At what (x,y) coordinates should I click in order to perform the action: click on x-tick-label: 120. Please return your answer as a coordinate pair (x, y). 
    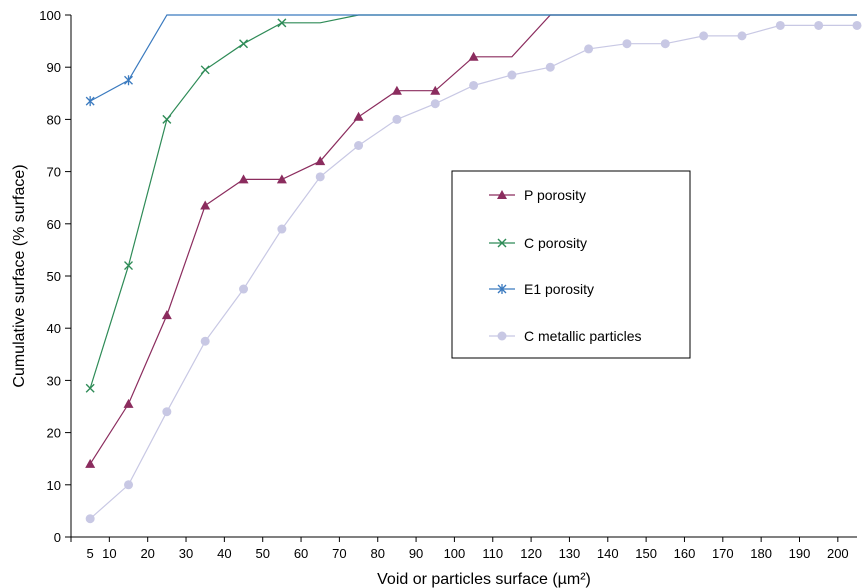
    Looking at the image, I should click on (531, 553).